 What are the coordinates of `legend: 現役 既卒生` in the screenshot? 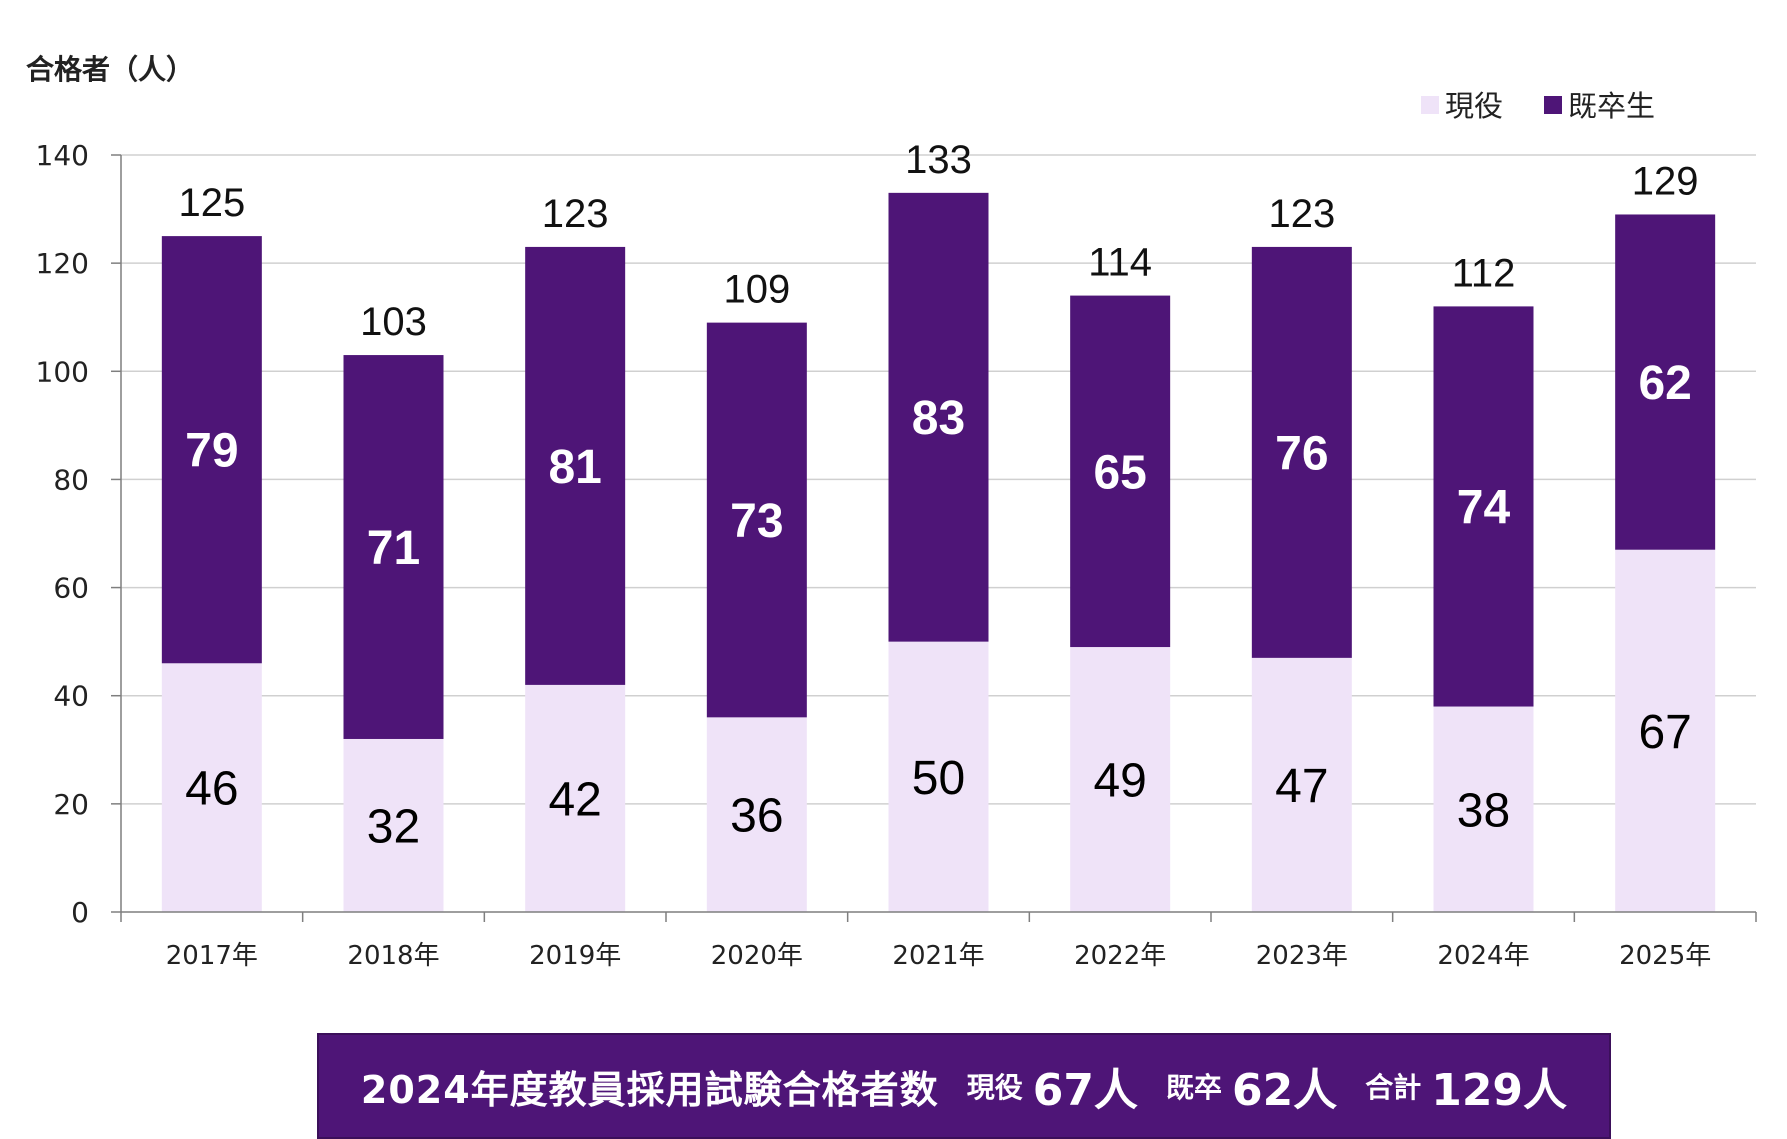 It's located at (1538, 106).